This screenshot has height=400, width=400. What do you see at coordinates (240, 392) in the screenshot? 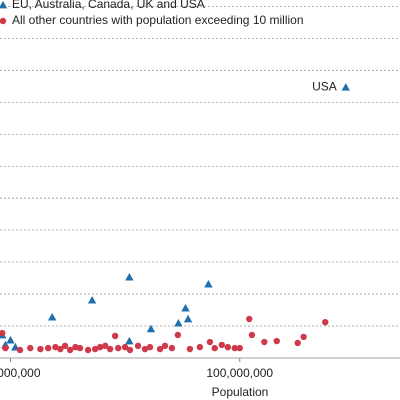
I see `x-axis-label: Population` at bounding box center [240, 392].